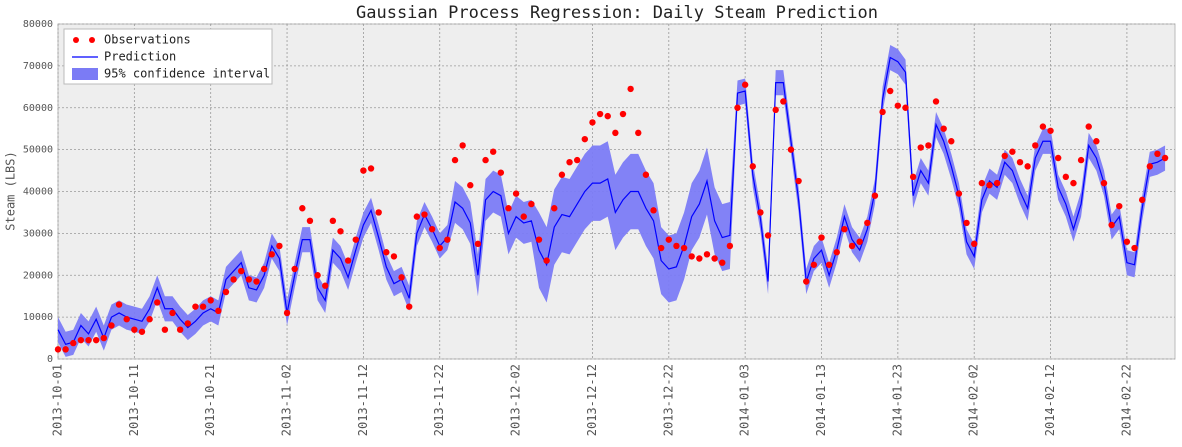 The height and width of the screenshot is (447, 1182). Describe the element at coordinates (38, 24) in the screenshot. I see `y-tick-label: 80000` at that location.